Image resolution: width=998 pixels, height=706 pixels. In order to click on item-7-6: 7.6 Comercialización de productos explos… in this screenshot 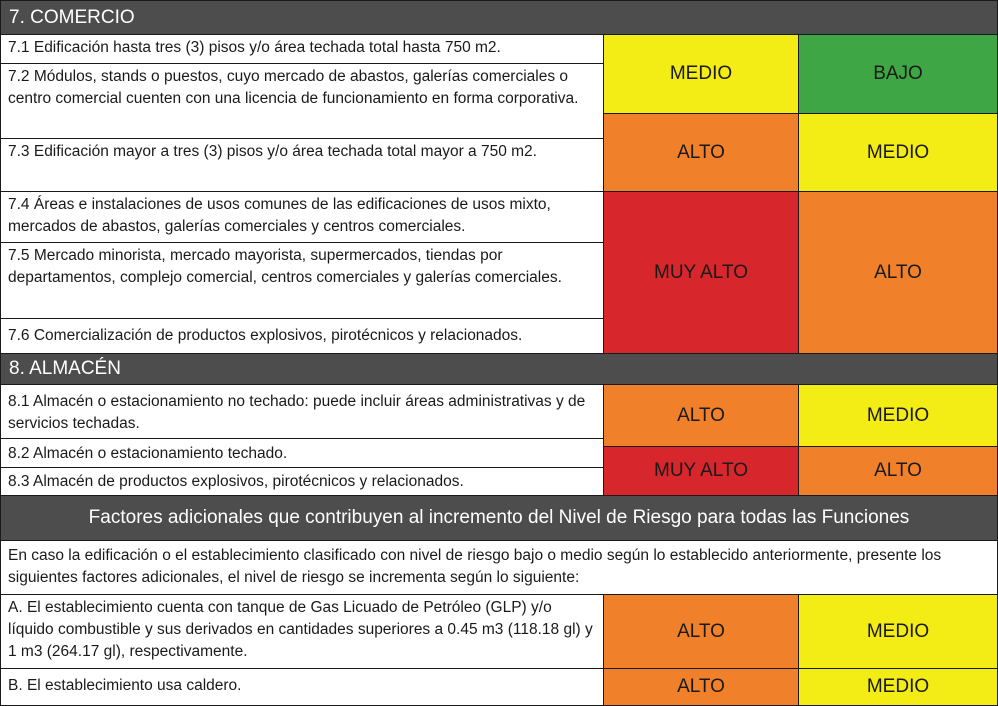, I will do `click(302, 336)`.